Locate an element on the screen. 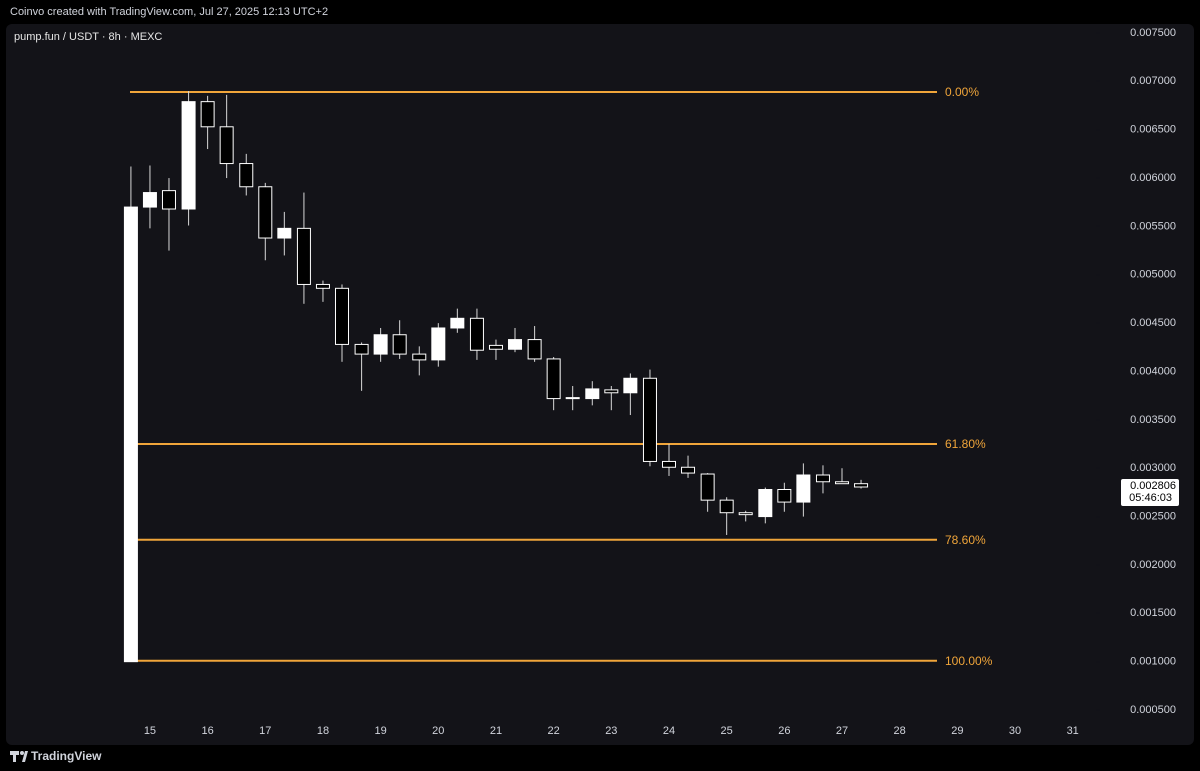 This screenshot has width=1200, height=771. brand: TradingView is located at coordinates (66, 756).